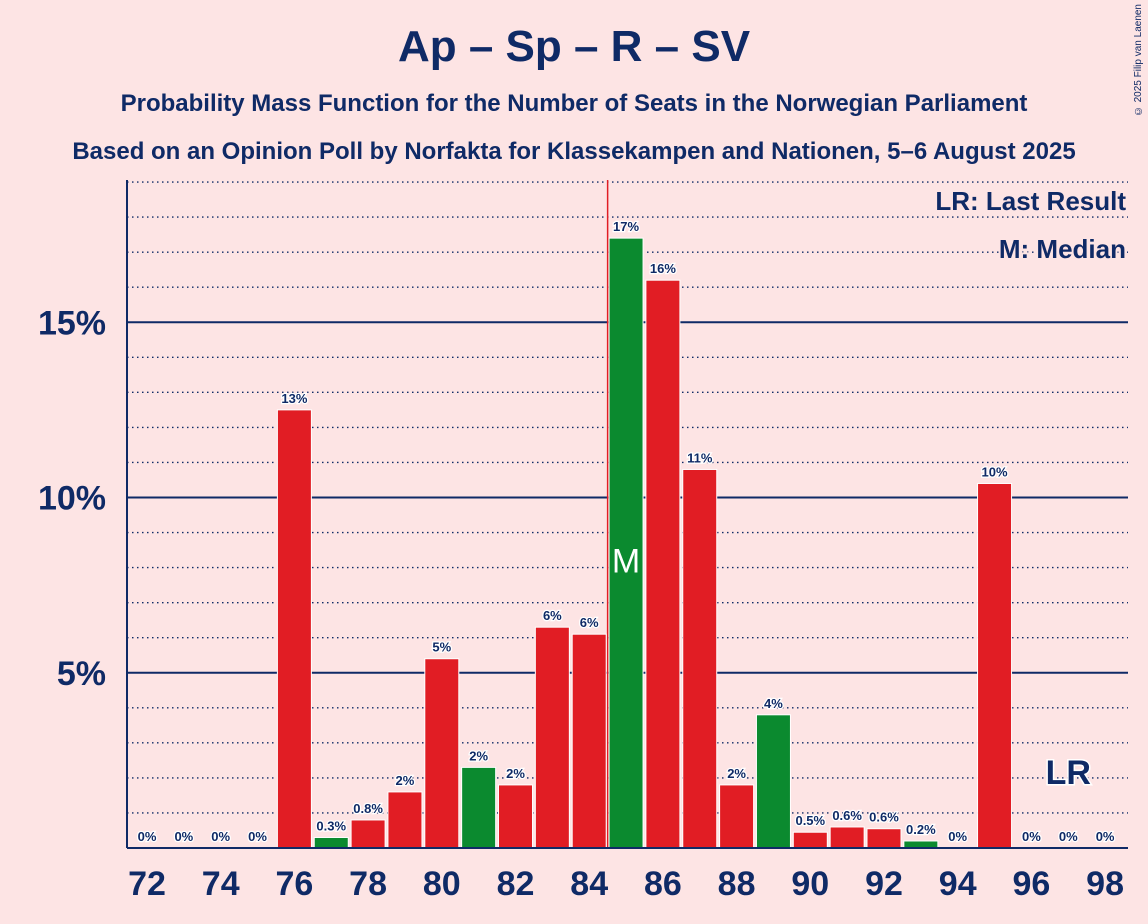 This screenshot has width=1148, height=924. What do you see at coordinates (700, 457) in the screenshot?
I see `data-label: 11%` at bounding box center [700, 457].